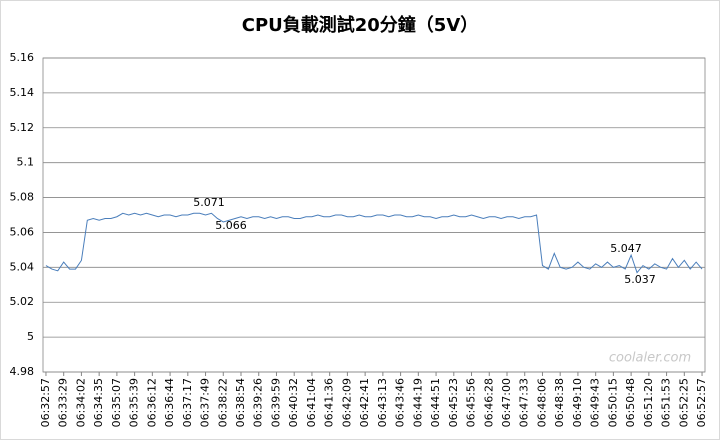  What do you see at coordinates (22, 371) in the screenshot?
I see `y-tick-label: 4.98` at bounding box center [22, 371].